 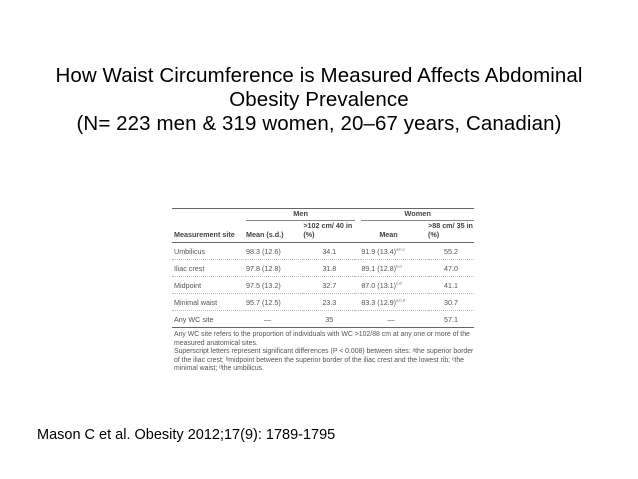 I want to click on table-row: Any WC site — 35 — 57.1, so click(x=323, y=319).